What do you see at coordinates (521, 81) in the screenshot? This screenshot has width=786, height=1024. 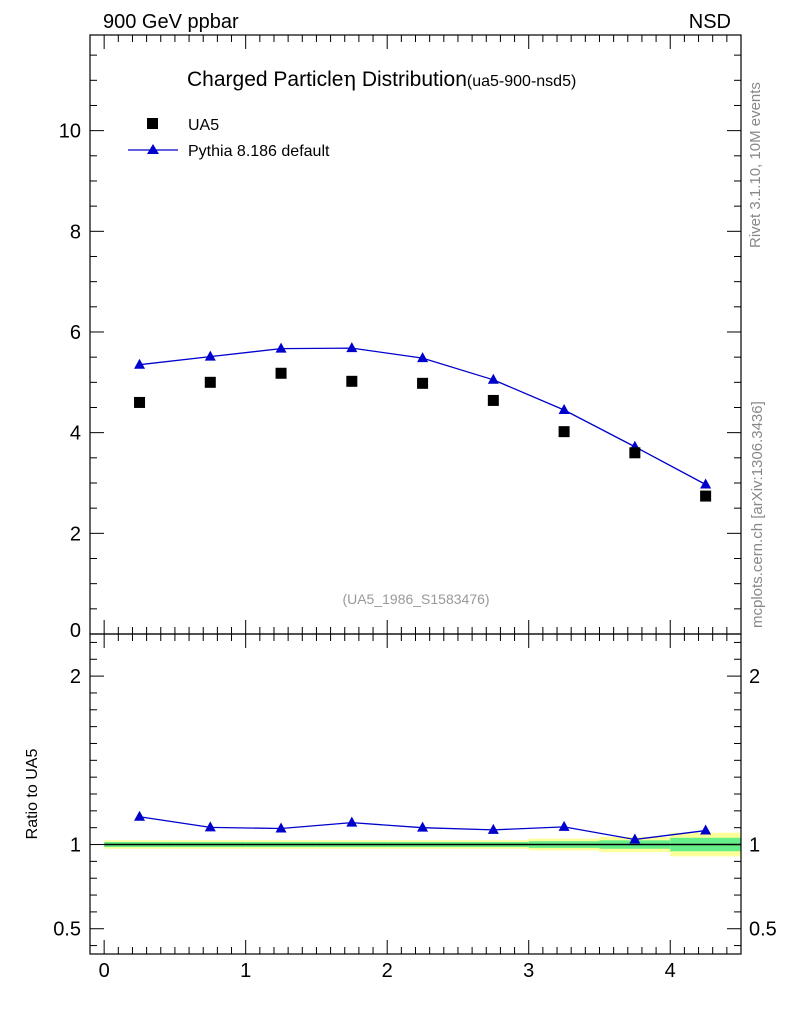 I see `chart-title-tag: (ua5-900-nsd5)` at bounding box center [521, 81].